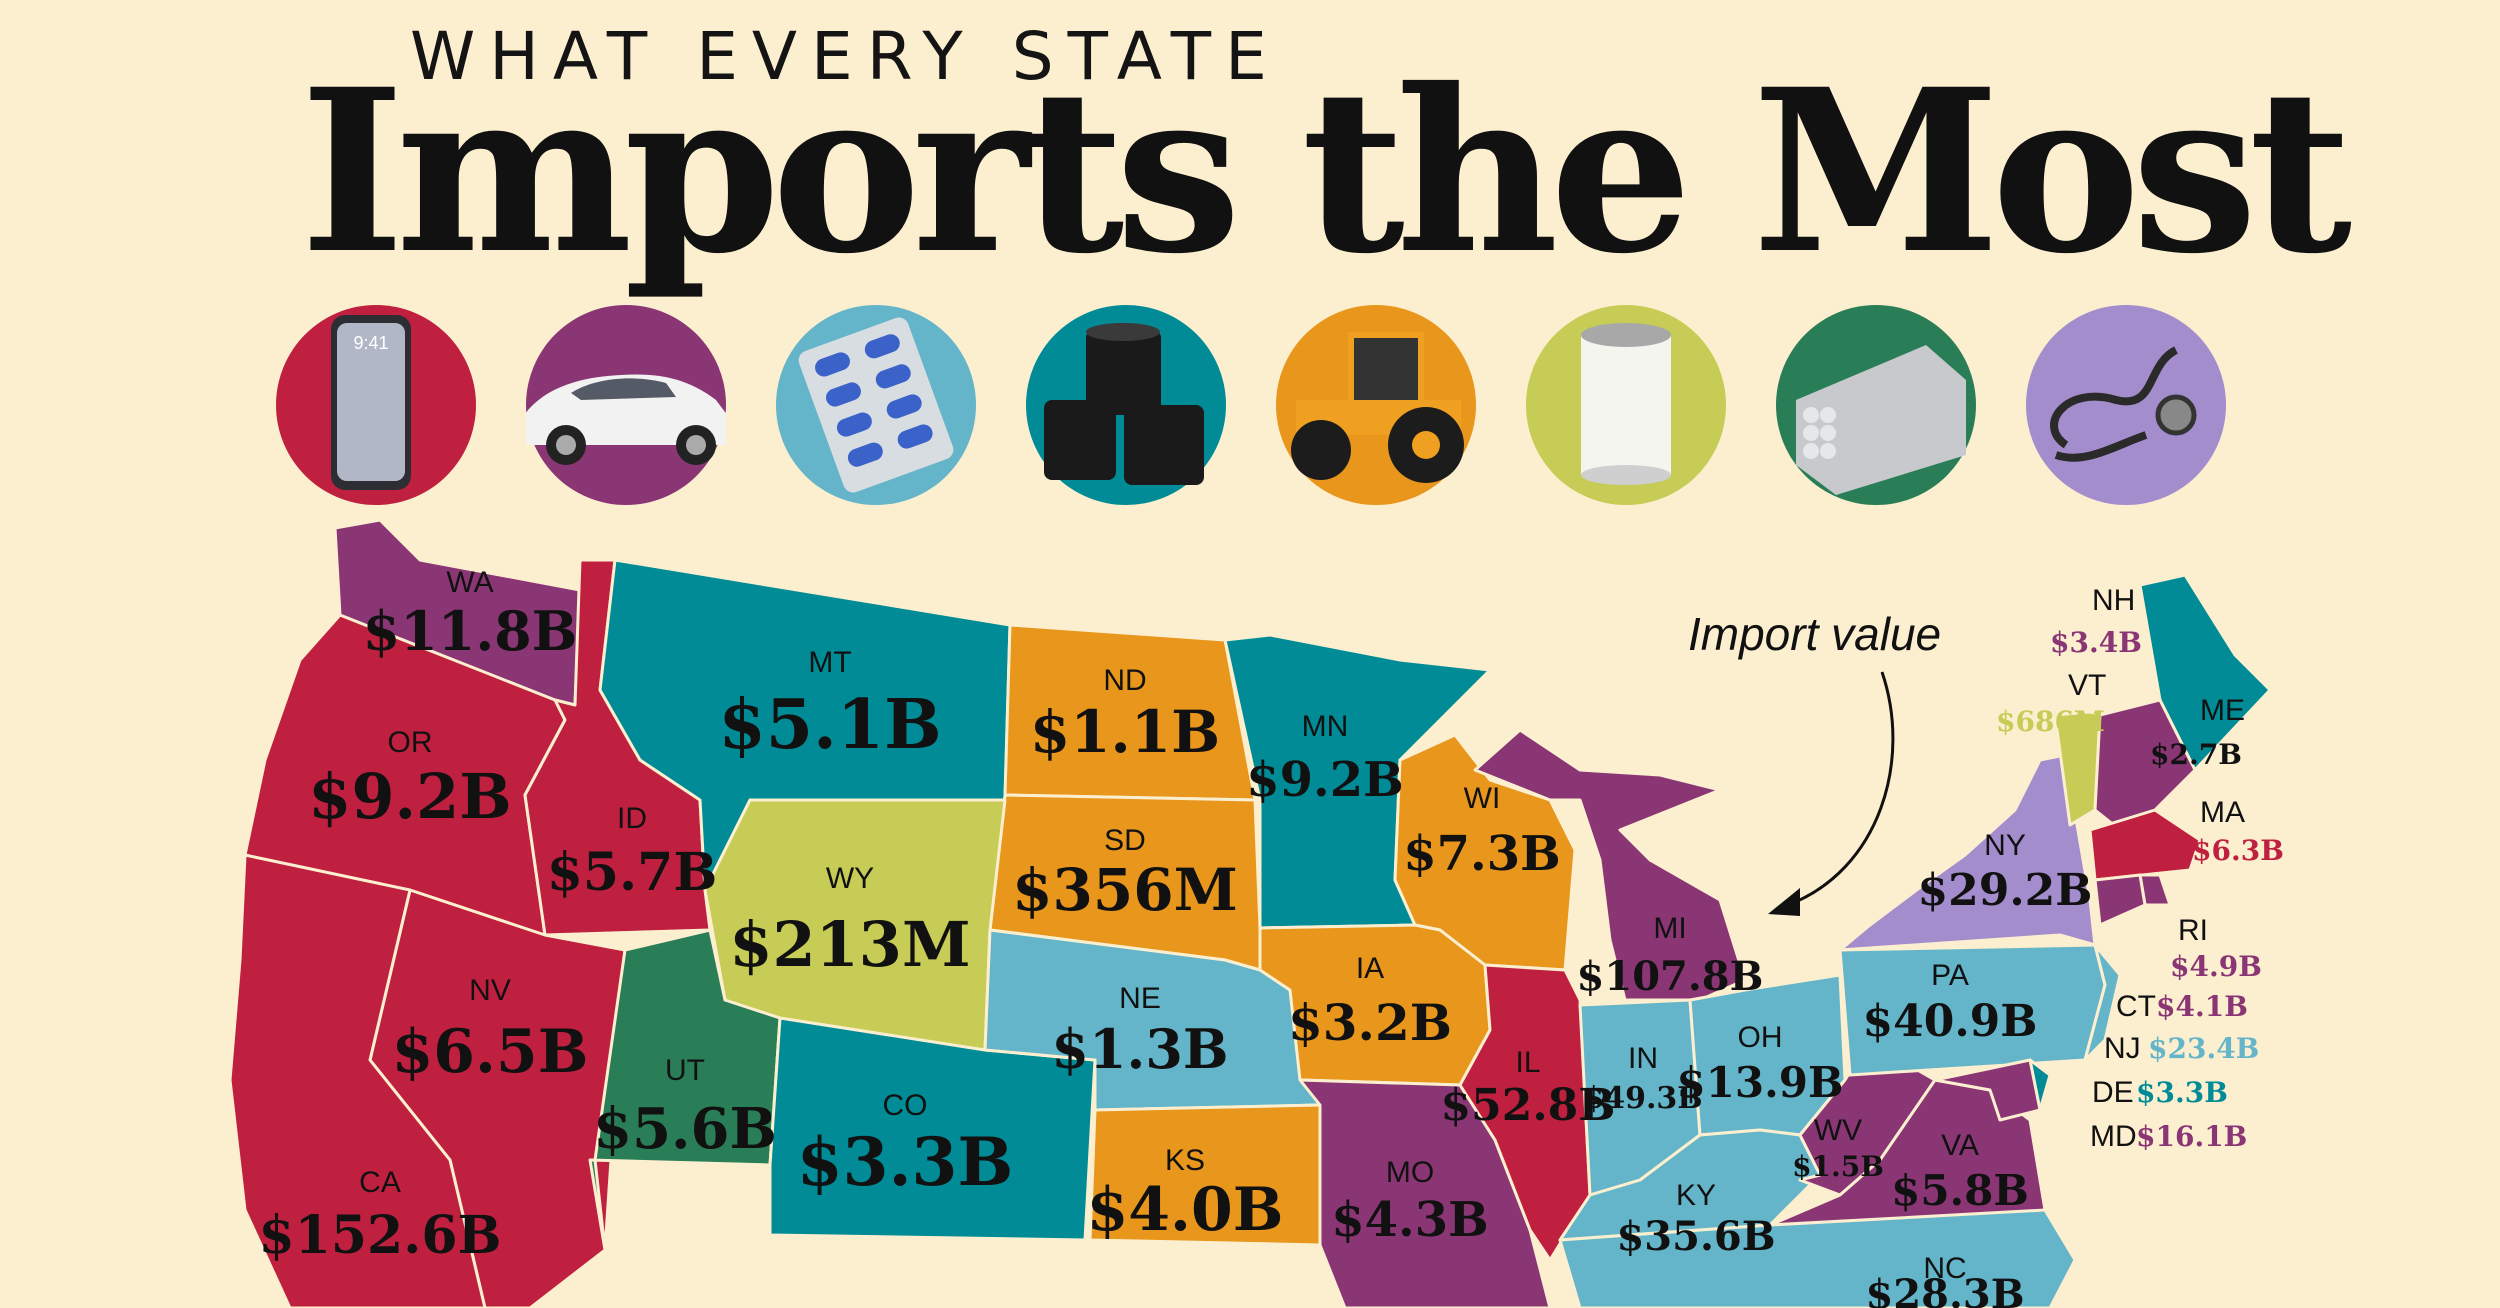 This screenshot has width=2500, height=1308. I want to click on state-value-mi: $107.8B, so click(1670, 976).